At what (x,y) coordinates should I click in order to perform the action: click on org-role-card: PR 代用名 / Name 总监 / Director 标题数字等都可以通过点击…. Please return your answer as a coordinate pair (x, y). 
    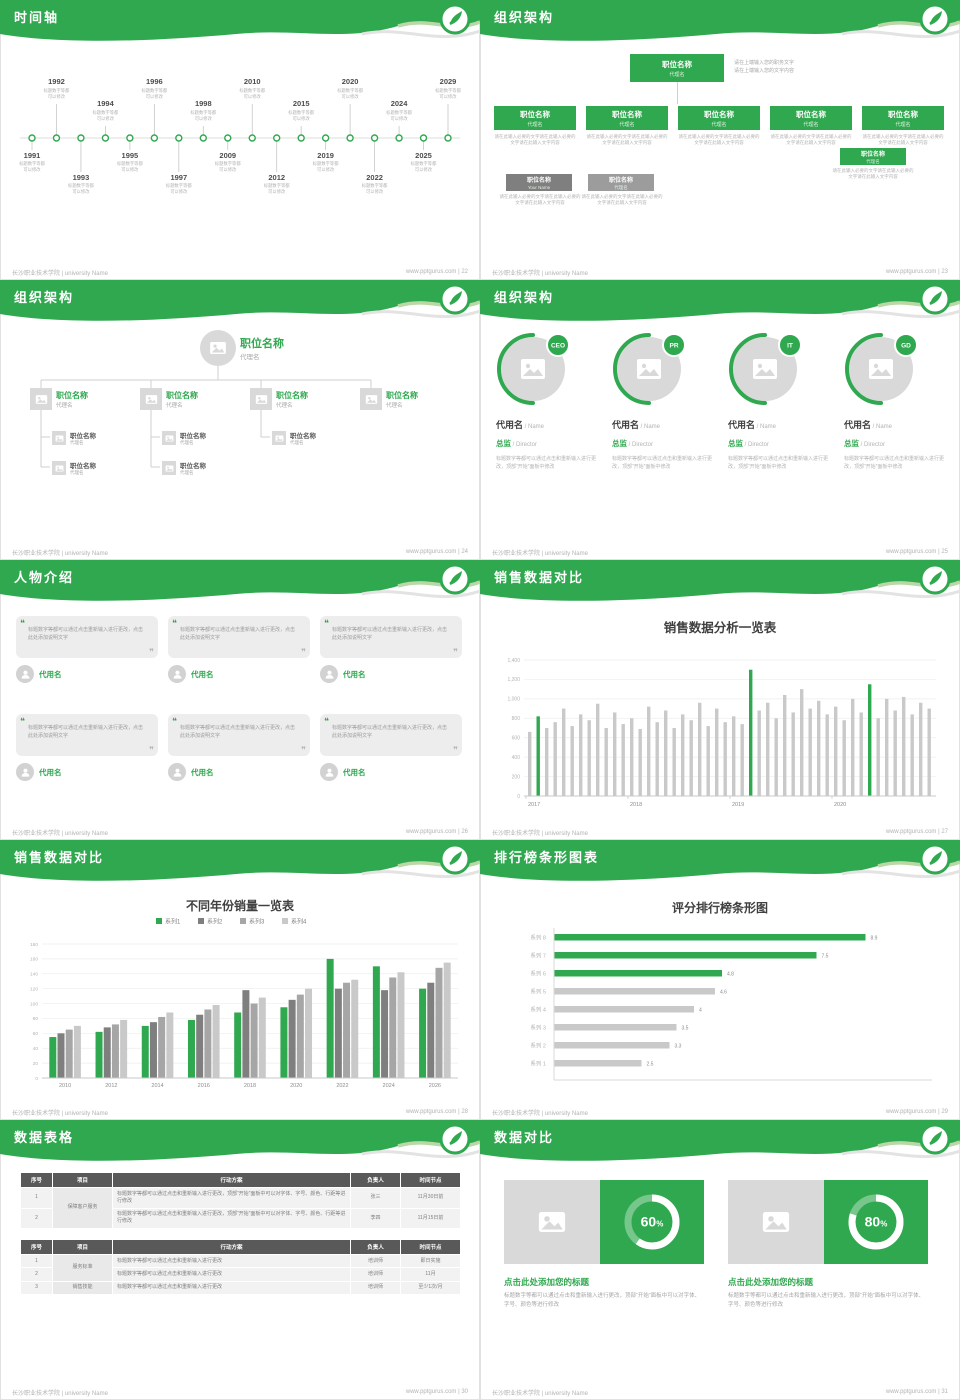
    Looking at the image, I should click on (665, 402).